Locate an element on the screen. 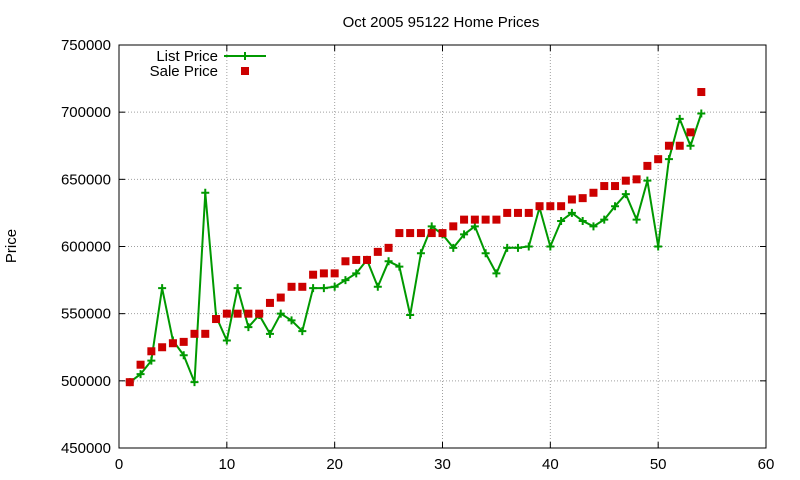 The height and width of the screenshot is (480, 800). y-tick-label: 700000 is located at coordinates (86, 112).